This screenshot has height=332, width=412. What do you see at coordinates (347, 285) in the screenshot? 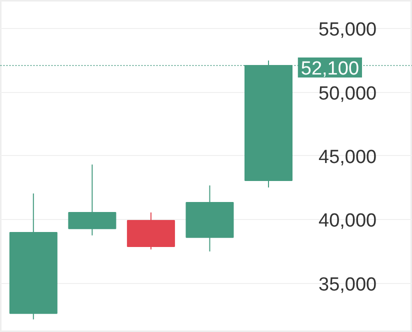
I see `y-tick-label: 35,000` at bounding box center [347, 285].